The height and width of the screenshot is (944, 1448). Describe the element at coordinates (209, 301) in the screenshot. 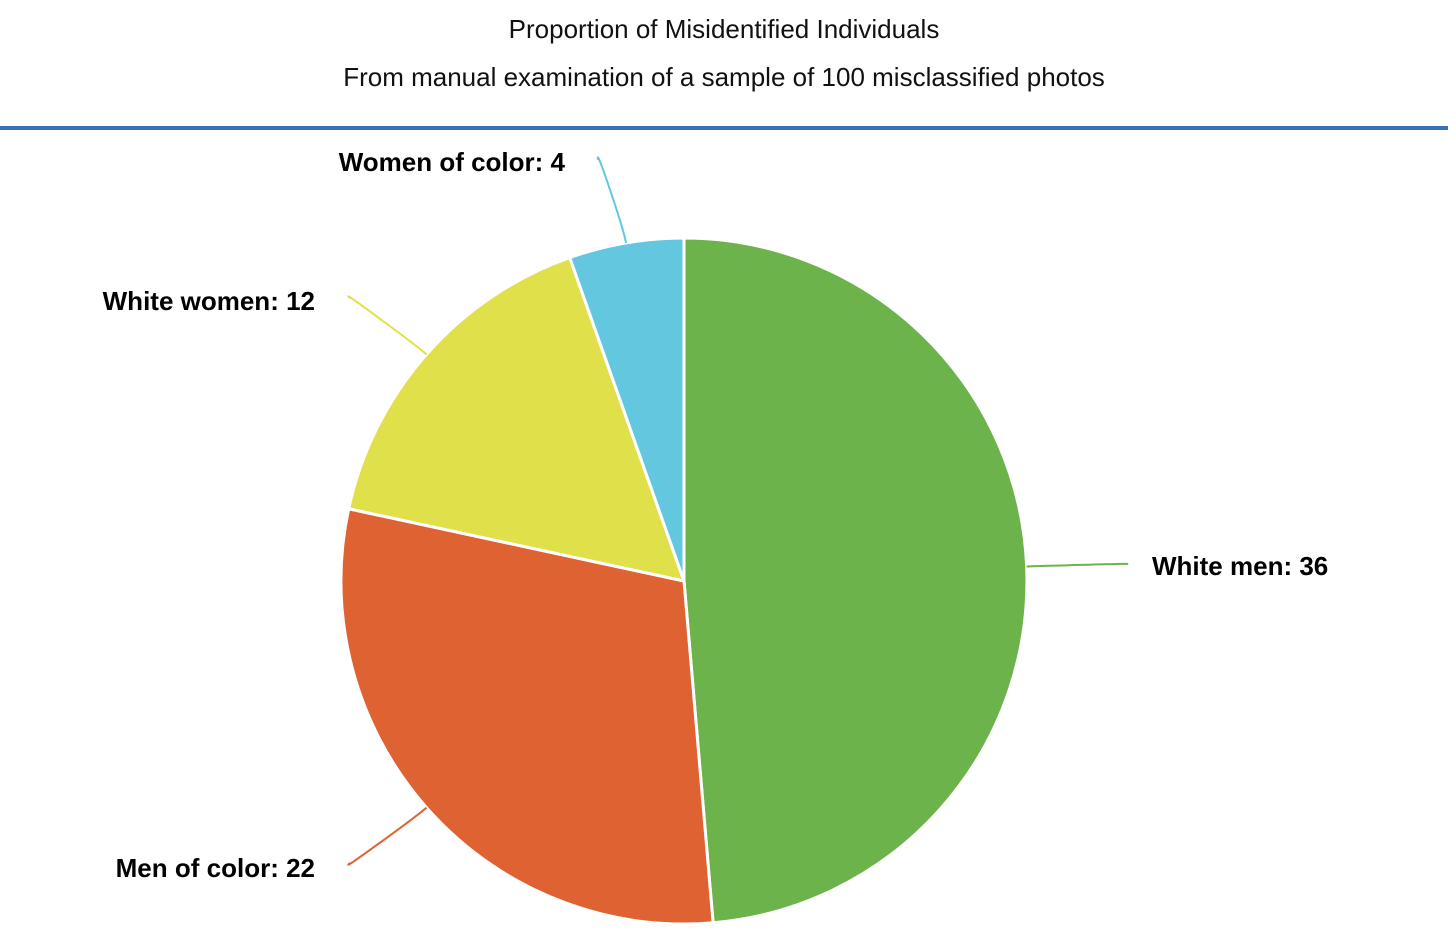

I see `slice-label-white-women: White women: 12` at that location.